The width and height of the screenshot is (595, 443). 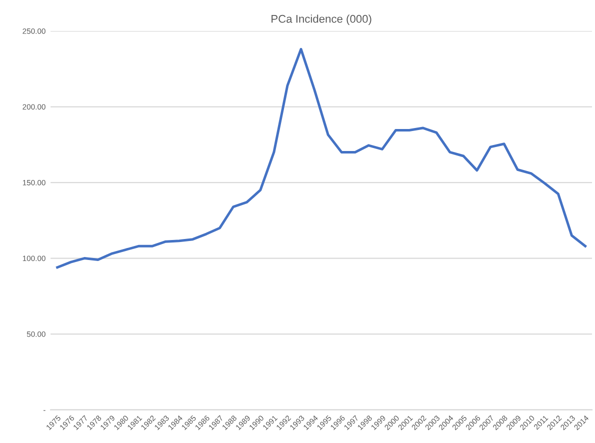 I want to click on chart-title: PCa Incidence (000), so click(x=322, y=19).